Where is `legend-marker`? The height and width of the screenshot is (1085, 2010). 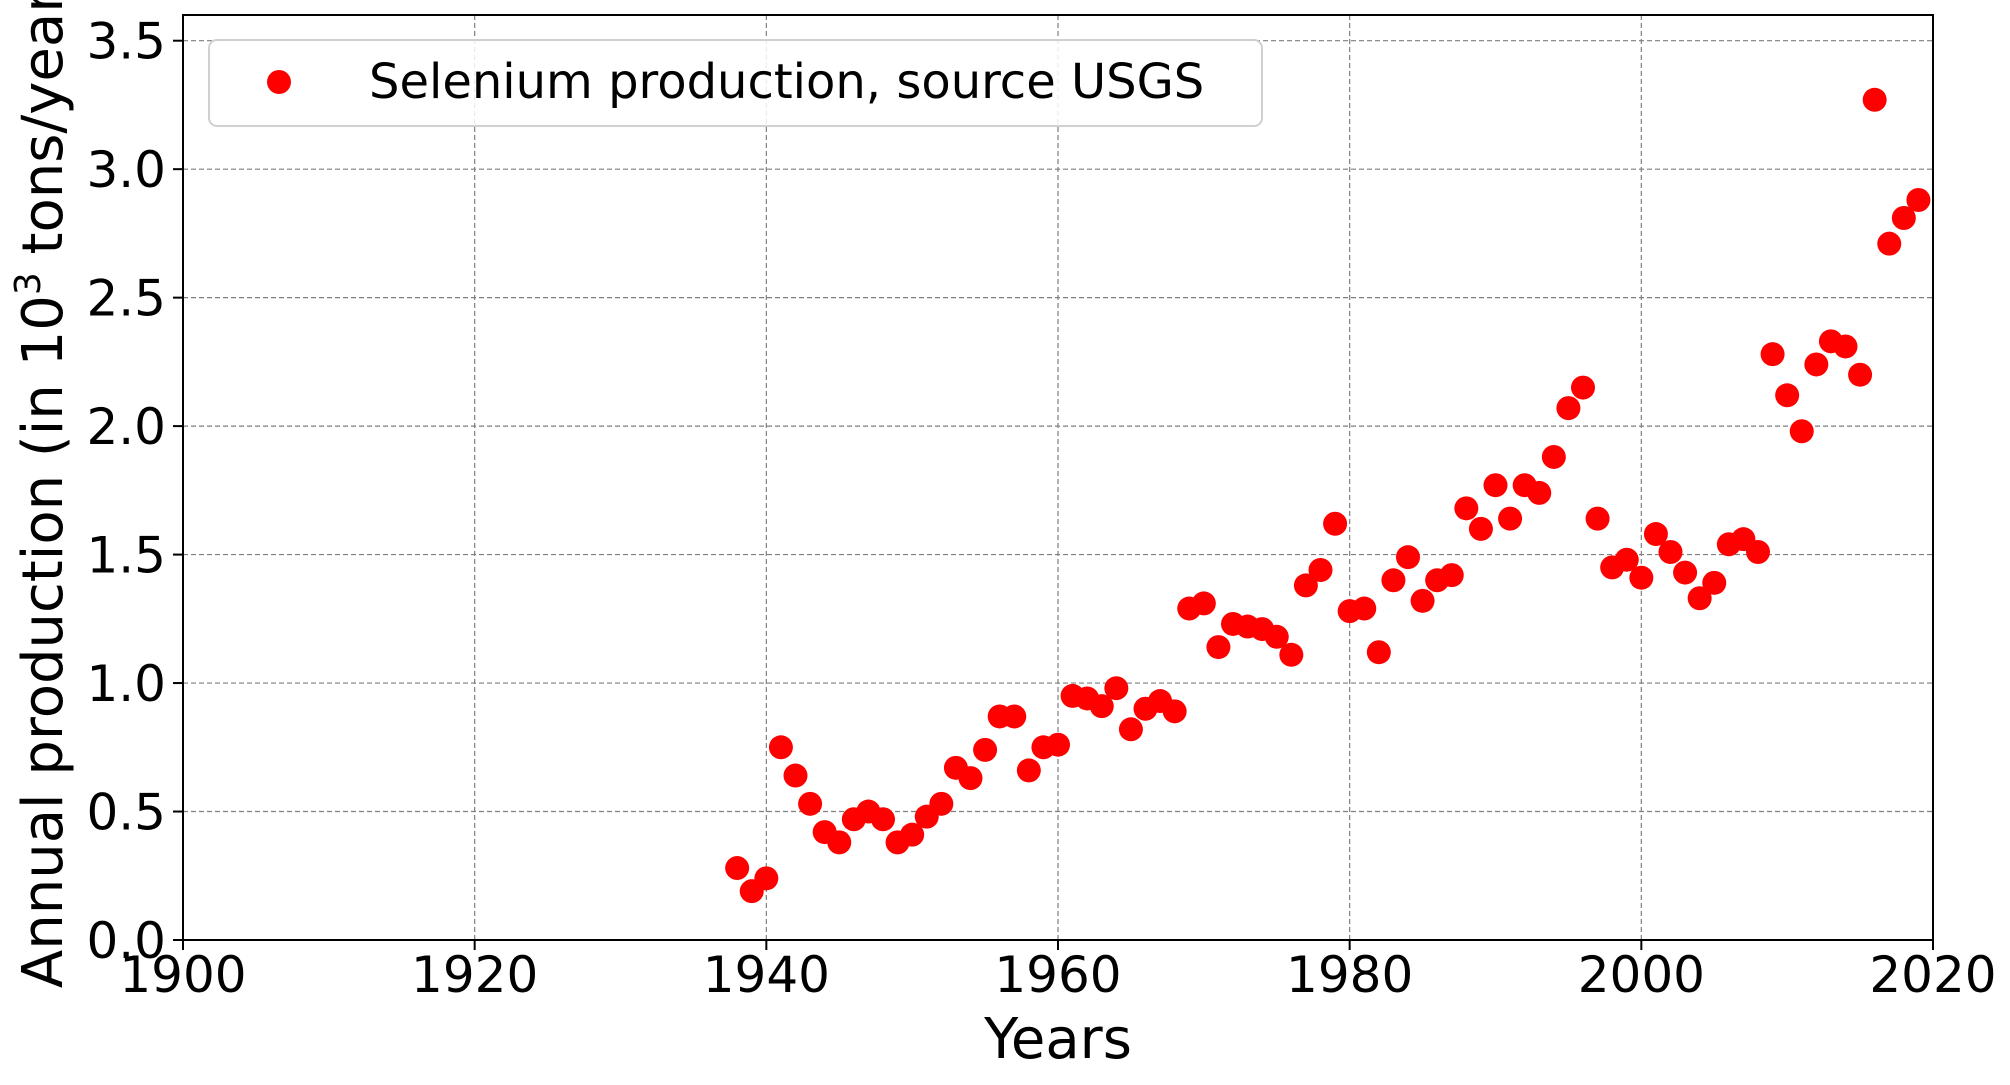
legend-marker is located at coordinates (279, 82).